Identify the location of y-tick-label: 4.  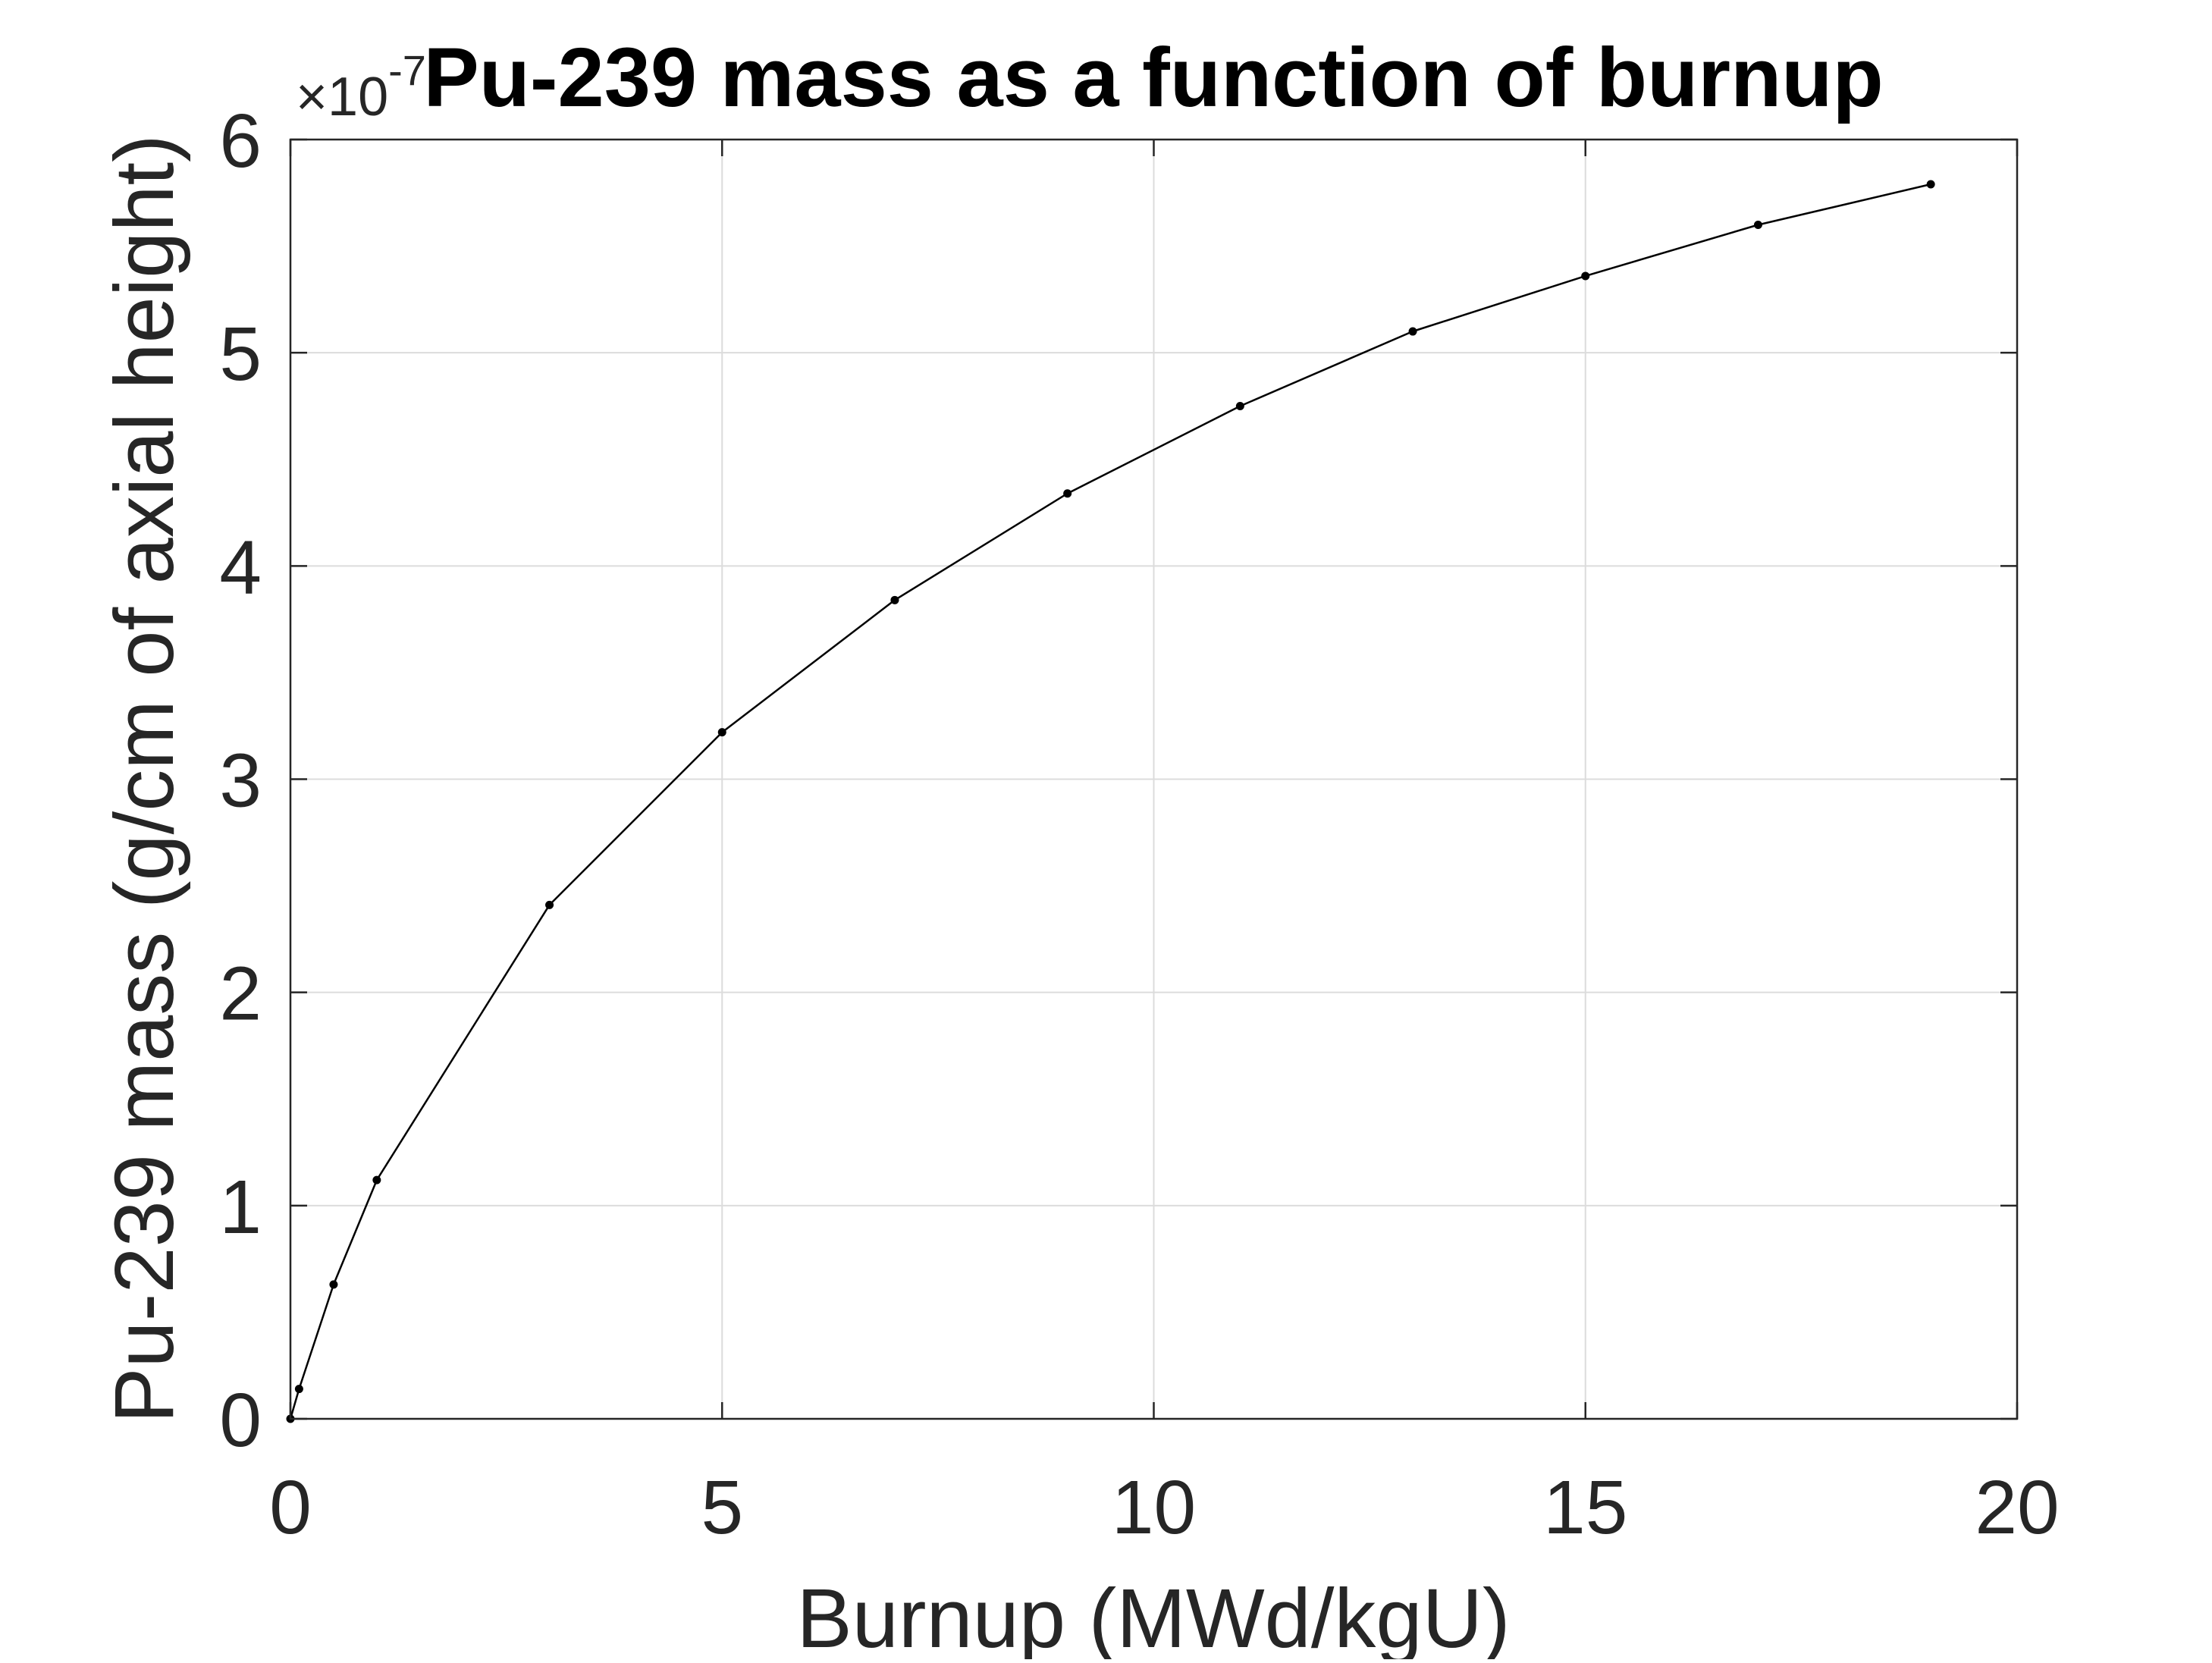
(240, 567).